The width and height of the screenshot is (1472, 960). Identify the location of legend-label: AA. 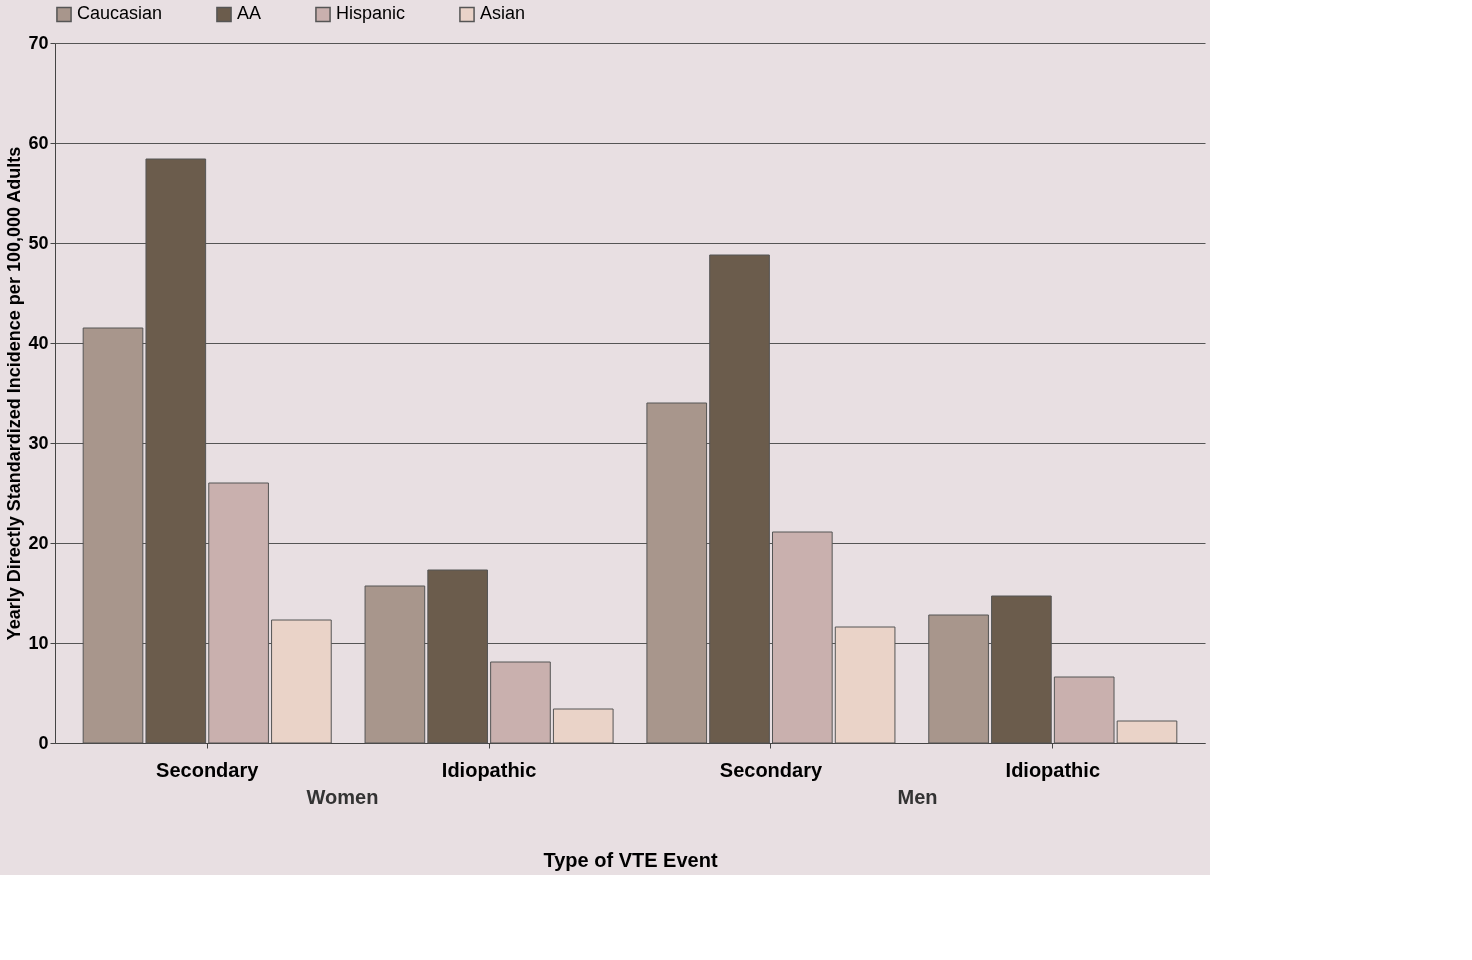
(249, 13).